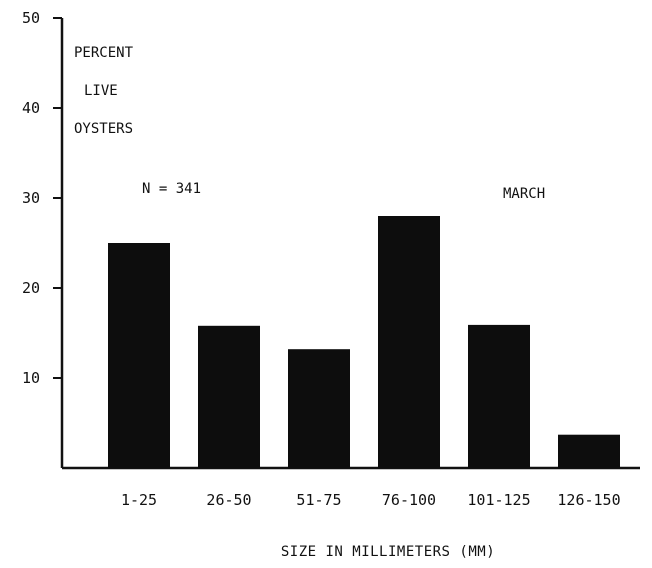 Image resolution: width=652 pixels, height=568 pixels. I want to click on y-tick-label-30: 30, so click(31, 198).